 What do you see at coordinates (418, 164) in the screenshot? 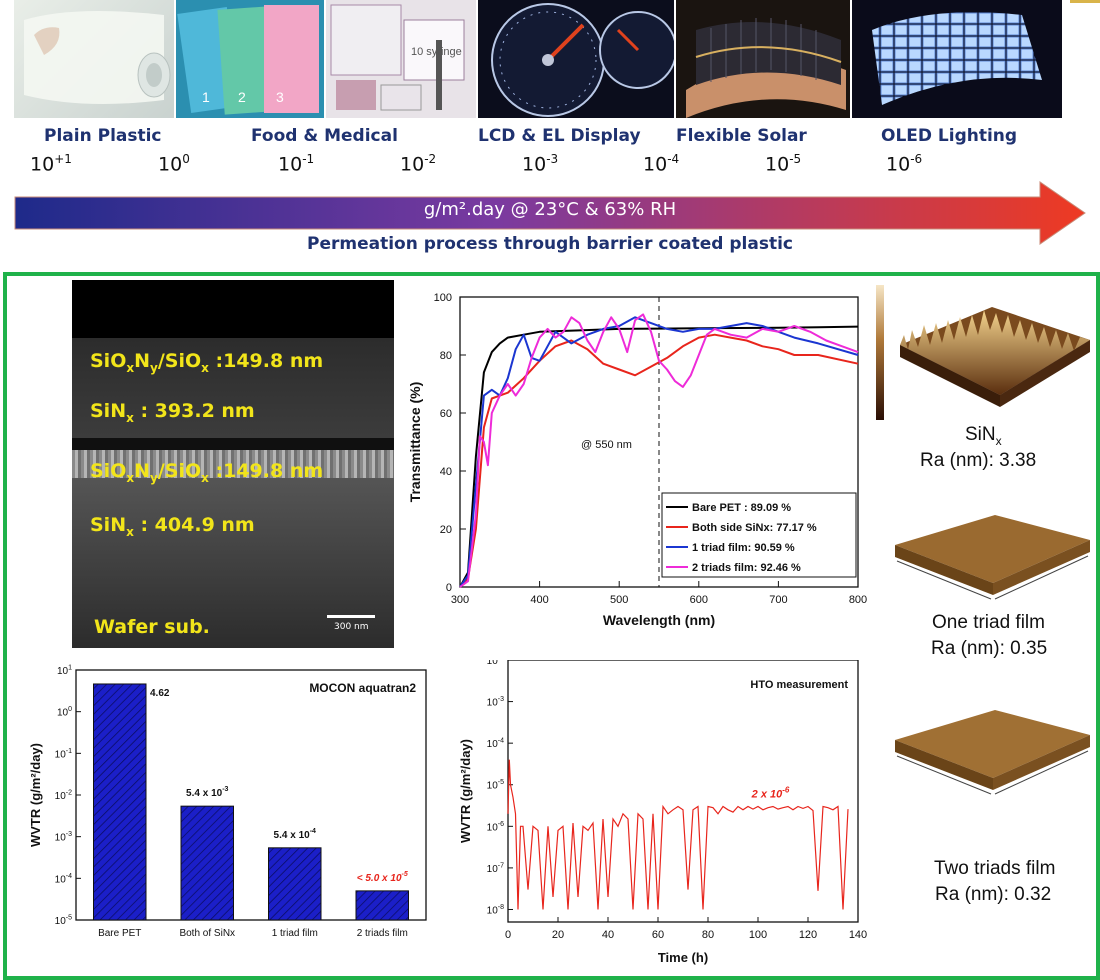
I see `scale-value: 10⁻²` at bounding box center [418, 164].